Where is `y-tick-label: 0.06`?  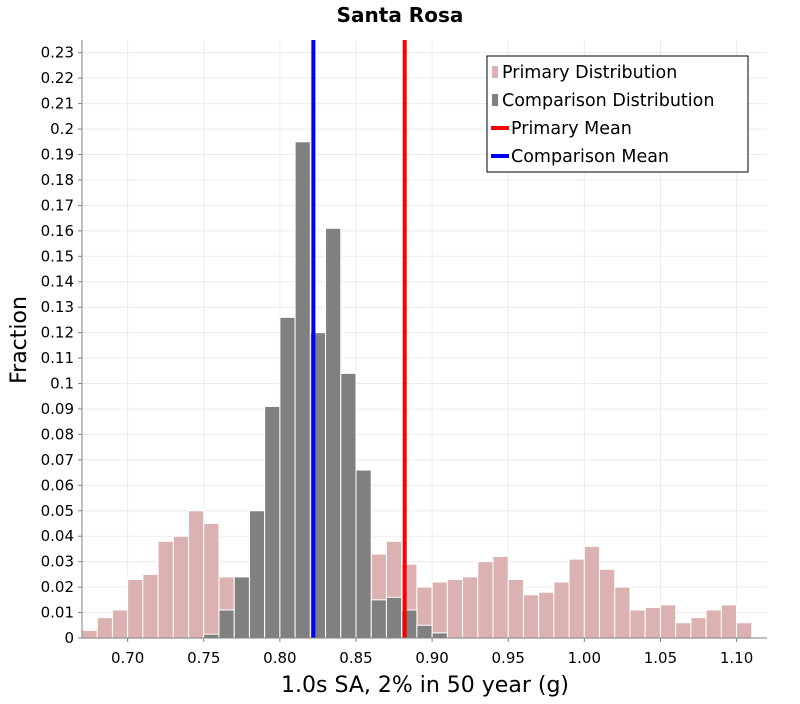
y-tick-label: 0.06 is located at coordinates (57, 485).